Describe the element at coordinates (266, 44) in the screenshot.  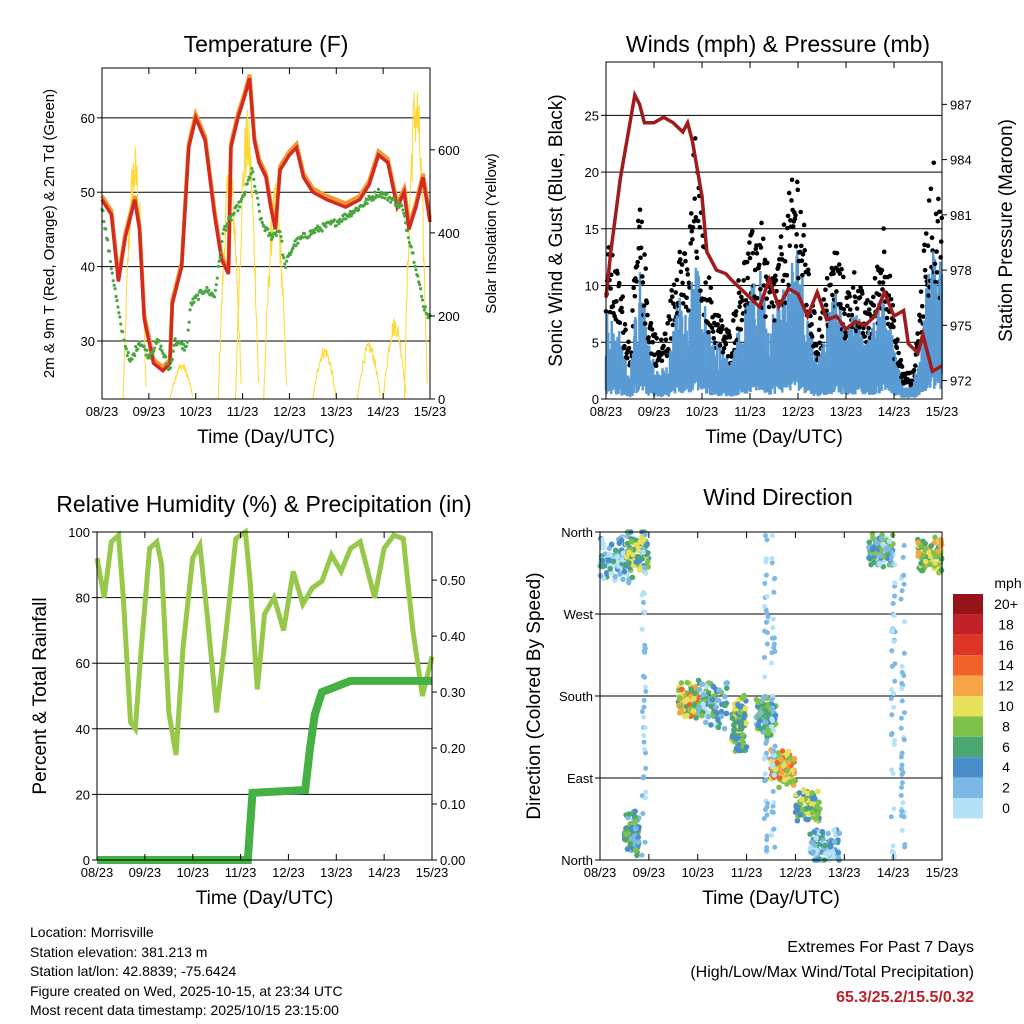
I see `chart-title: Temperature (F)` at that location.